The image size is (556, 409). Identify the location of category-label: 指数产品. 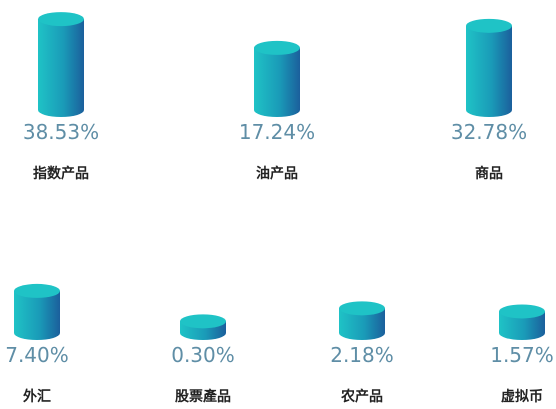
(61, 173).